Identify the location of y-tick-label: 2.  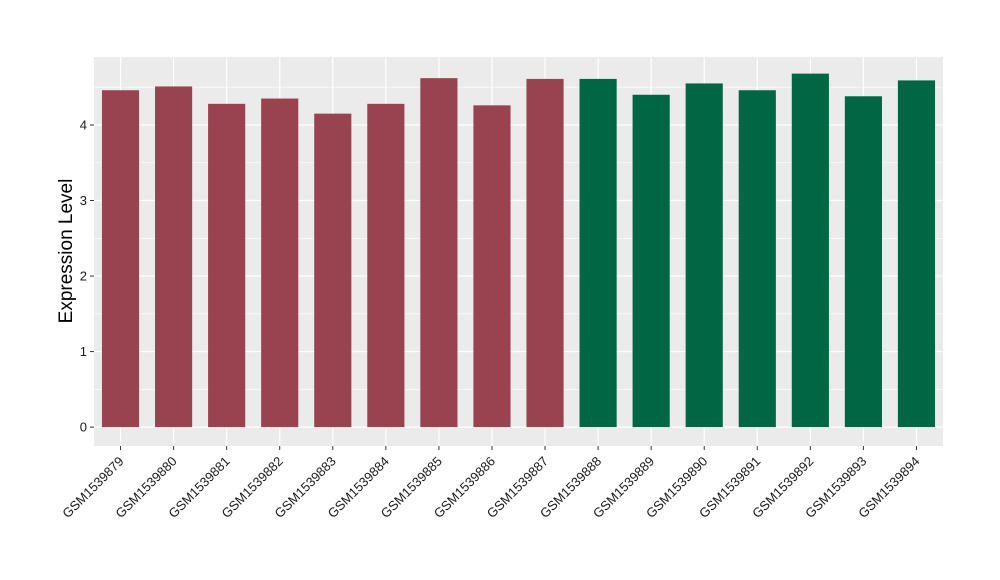
(83, 276).